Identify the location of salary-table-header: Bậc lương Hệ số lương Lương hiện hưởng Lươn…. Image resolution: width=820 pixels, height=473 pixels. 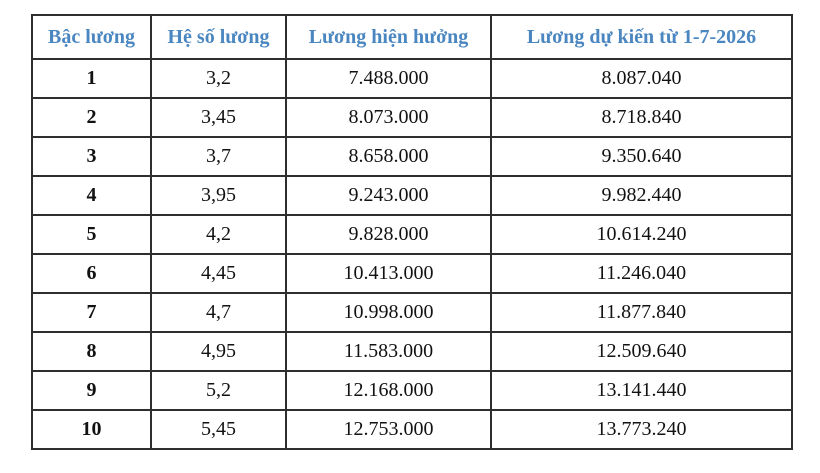
(412, 37).